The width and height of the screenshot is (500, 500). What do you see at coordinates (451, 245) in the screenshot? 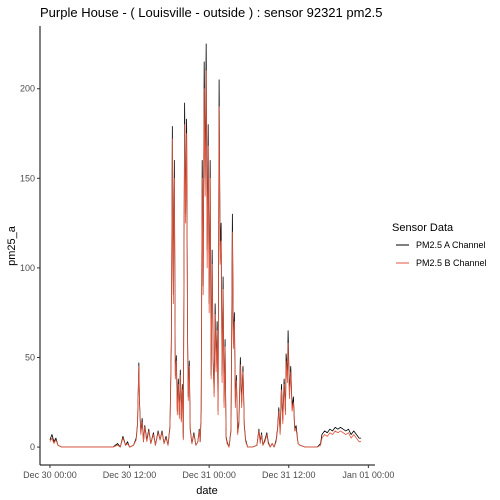
I see `legend-label-a: PM2.5 A Channel` at bounding box center [451, 245].